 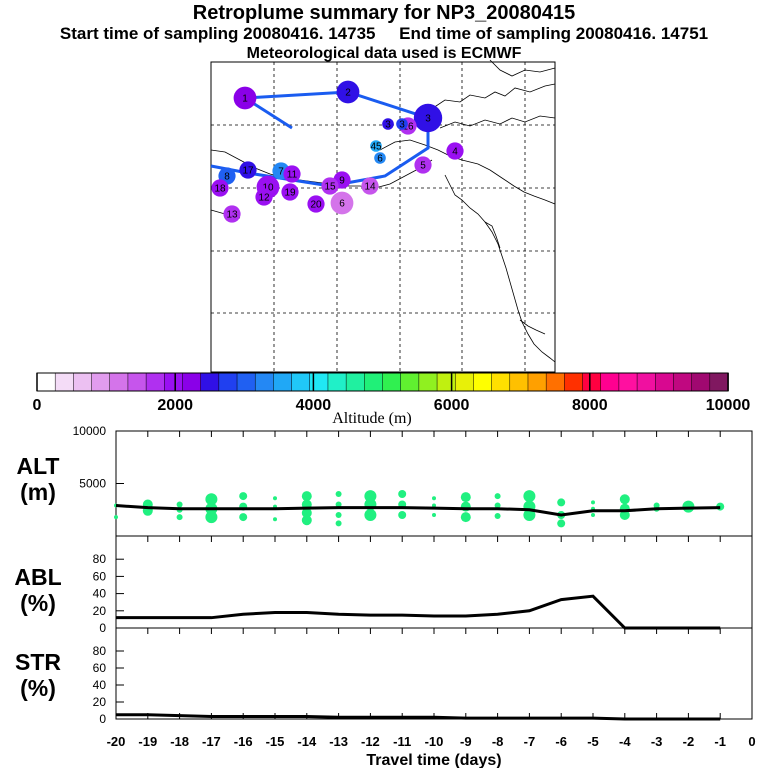 I want to click on start-time-label: Start time of sampling 20080416. 14735, so click(x=217, y=33).